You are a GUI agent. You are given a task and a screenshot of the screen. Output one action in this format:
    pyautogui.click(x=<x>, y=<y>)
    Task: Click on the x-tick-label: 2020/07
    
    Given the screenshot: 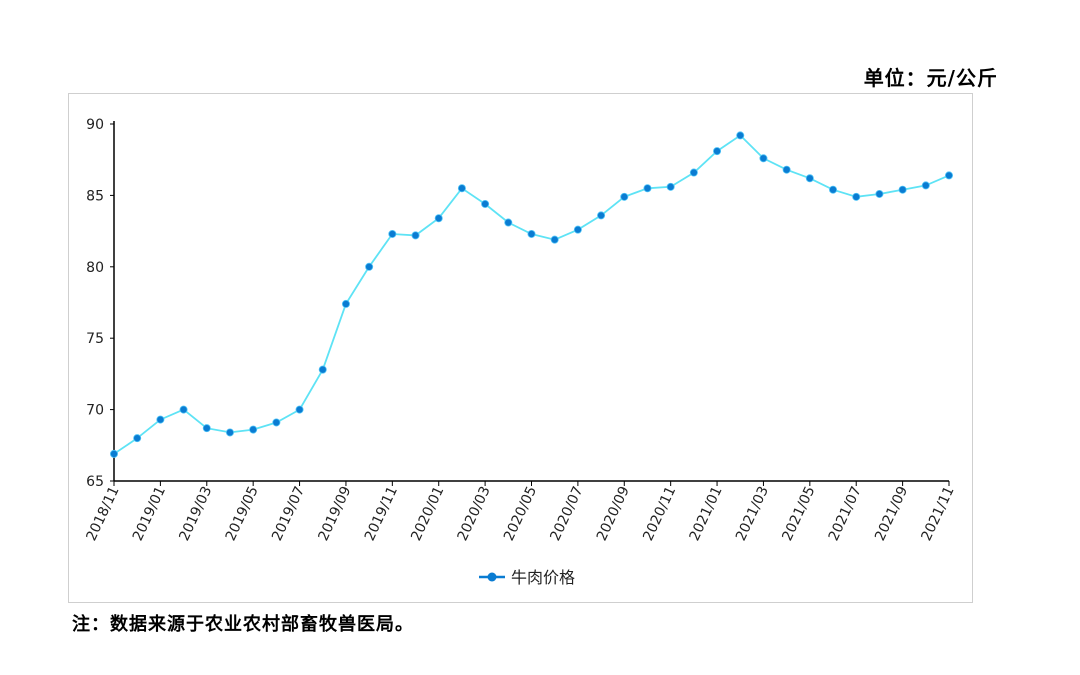 What is the action you would take?
    pyautogui.click(x=566, y=513)
    